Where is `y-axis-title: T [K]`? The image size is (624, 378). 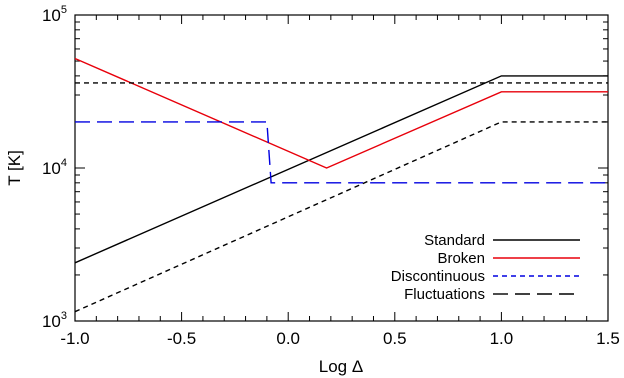
y-axis-title: T [K] is located at coordinates (14, 168).